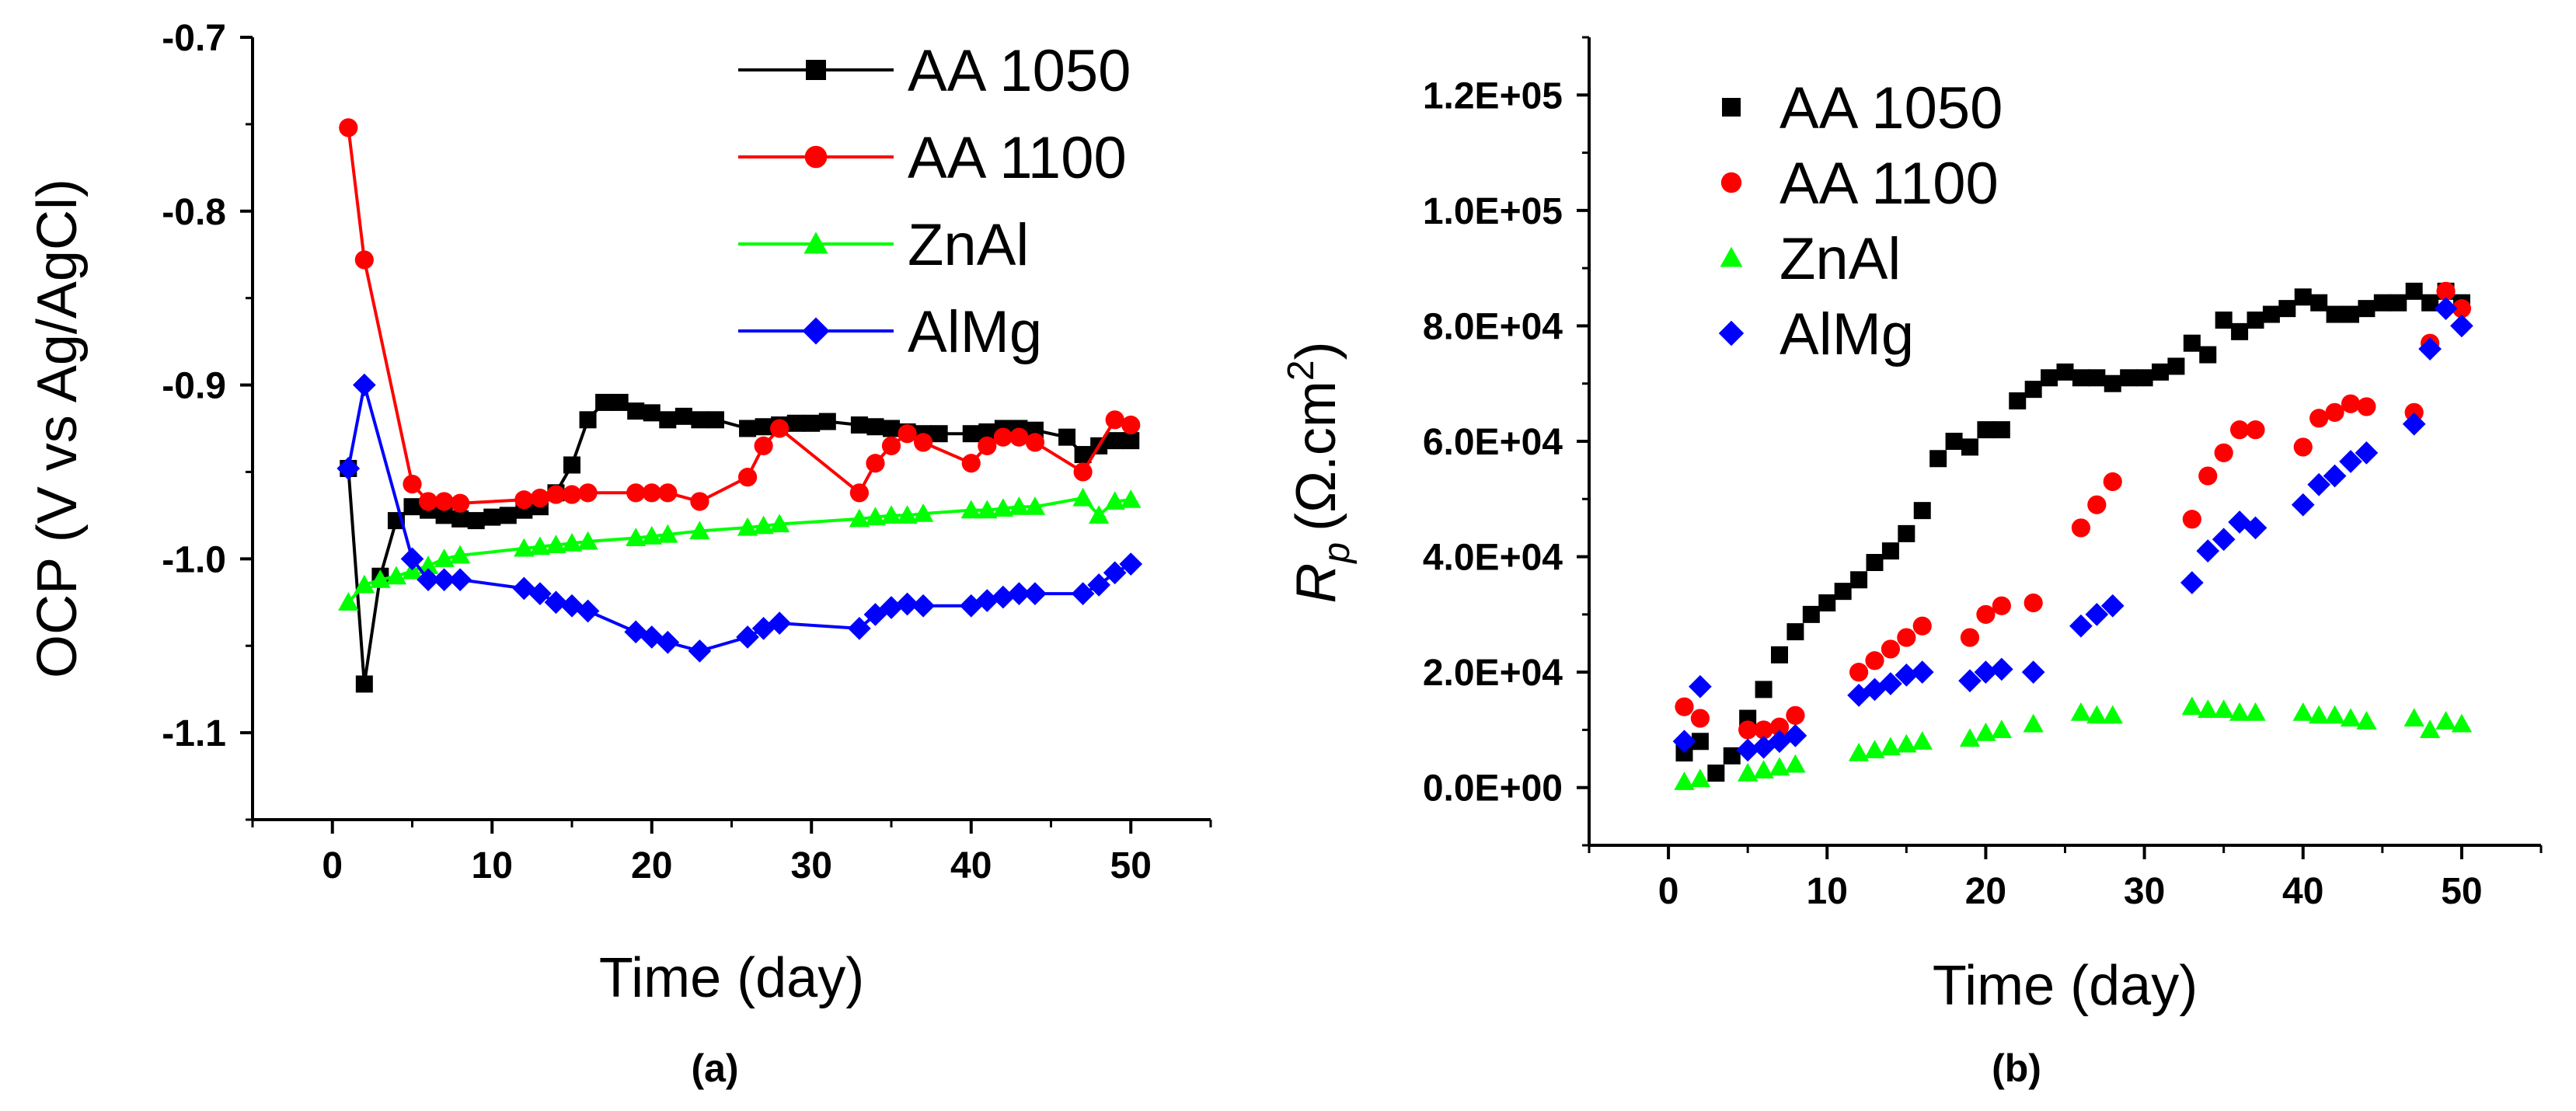 Image resolution: width=2576 pixels, height=1111 pixels. What do you see at coordinates (816, 331) in the screenshot?
I see `legend-marker-almg` at bounding box center [816, 331].